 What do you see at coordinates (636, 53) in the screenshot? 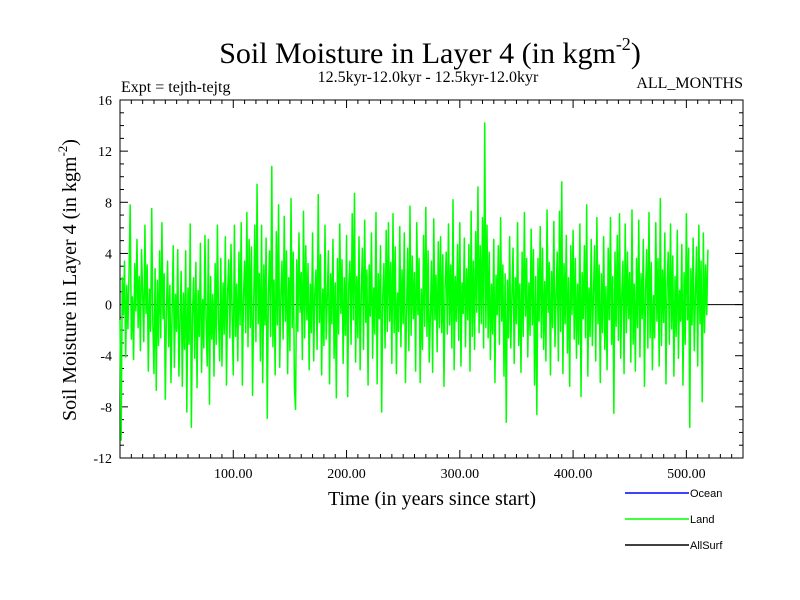
I see `chart-title-end: )` at bounding box center [636, 53].